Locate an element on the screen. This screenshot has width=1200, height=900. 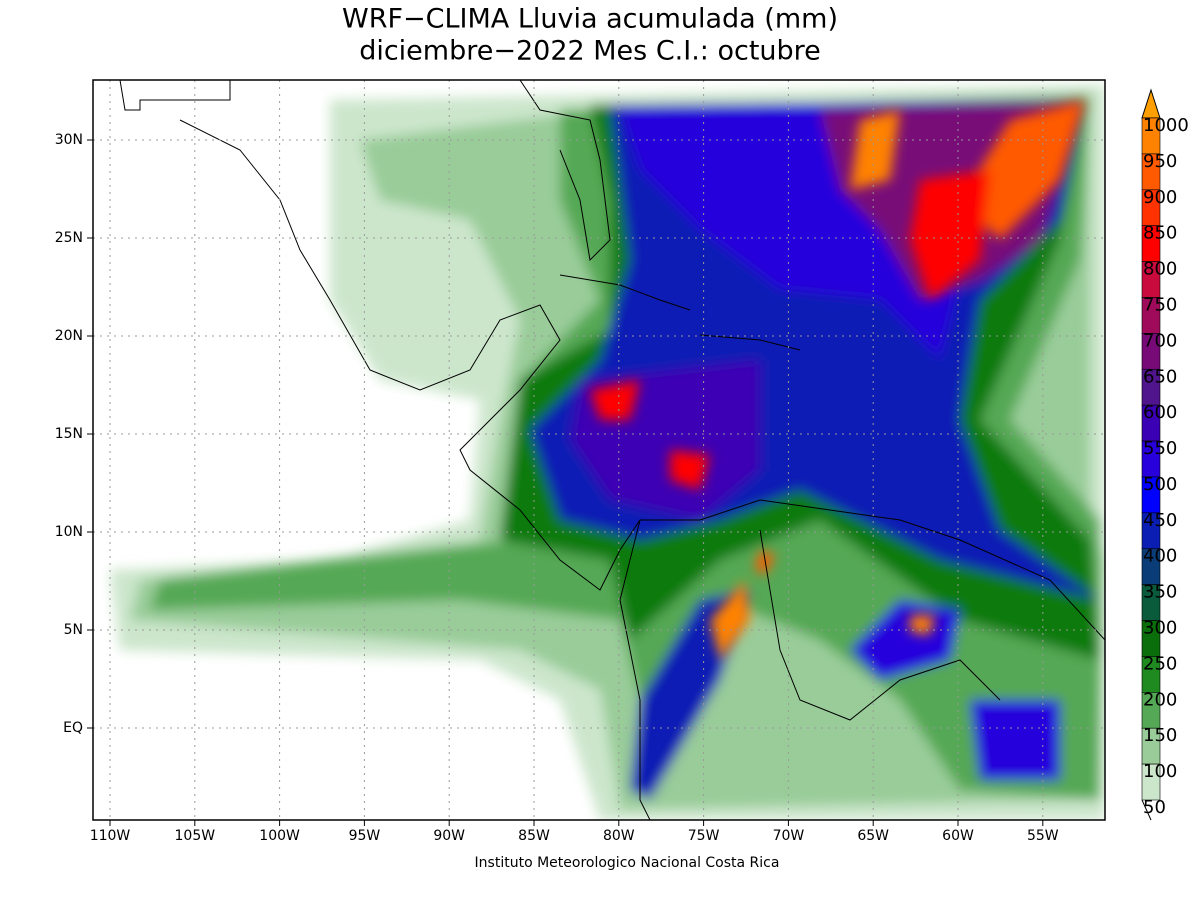
colorbar-label: 100 is located at coordinates (1160, 771).